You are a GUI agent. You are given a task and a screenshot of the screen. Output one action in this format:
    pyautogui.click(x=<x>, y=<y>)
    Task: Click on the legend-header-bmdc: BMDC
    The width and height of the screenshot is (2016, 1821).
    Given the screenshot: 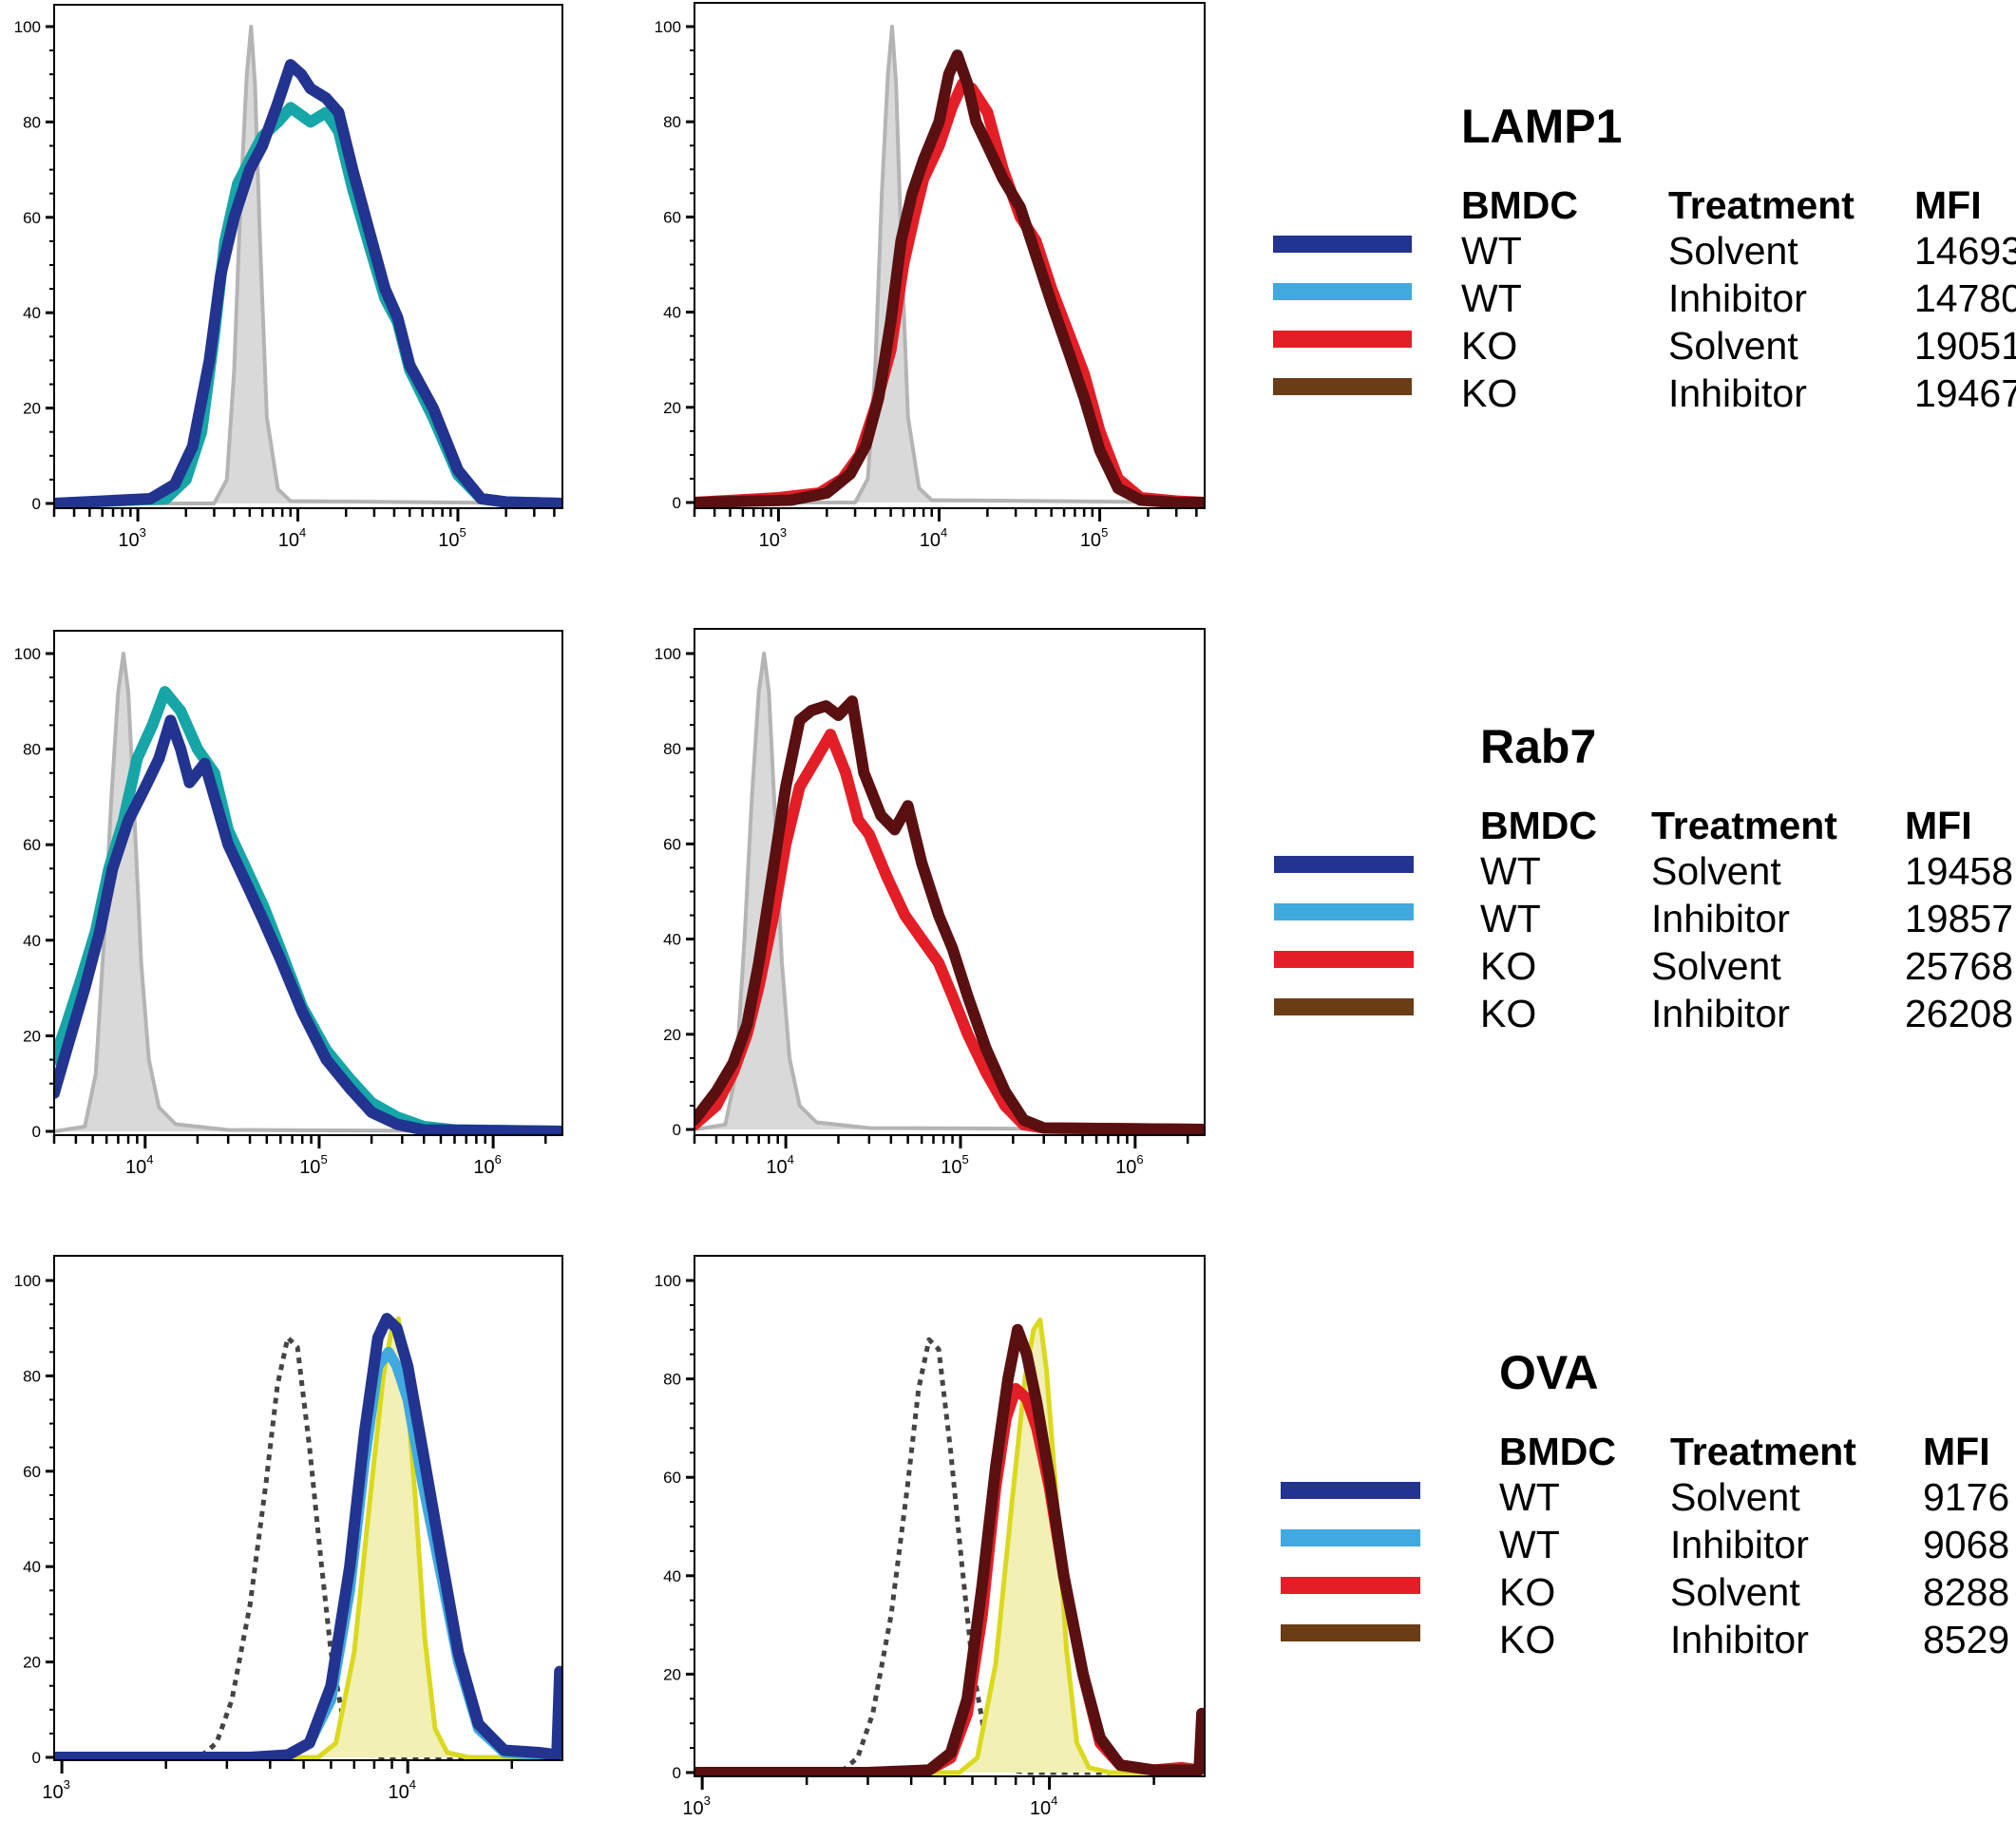 What is the action you would take?
    pyautogui.click(x=1538, y=825)
    